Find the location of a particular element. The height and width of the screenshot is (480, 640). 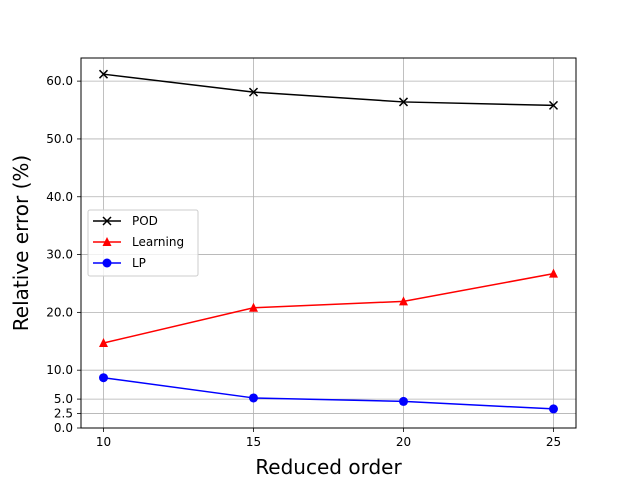

y-tick-label: 20.0 is located at coordinates (59, 312).